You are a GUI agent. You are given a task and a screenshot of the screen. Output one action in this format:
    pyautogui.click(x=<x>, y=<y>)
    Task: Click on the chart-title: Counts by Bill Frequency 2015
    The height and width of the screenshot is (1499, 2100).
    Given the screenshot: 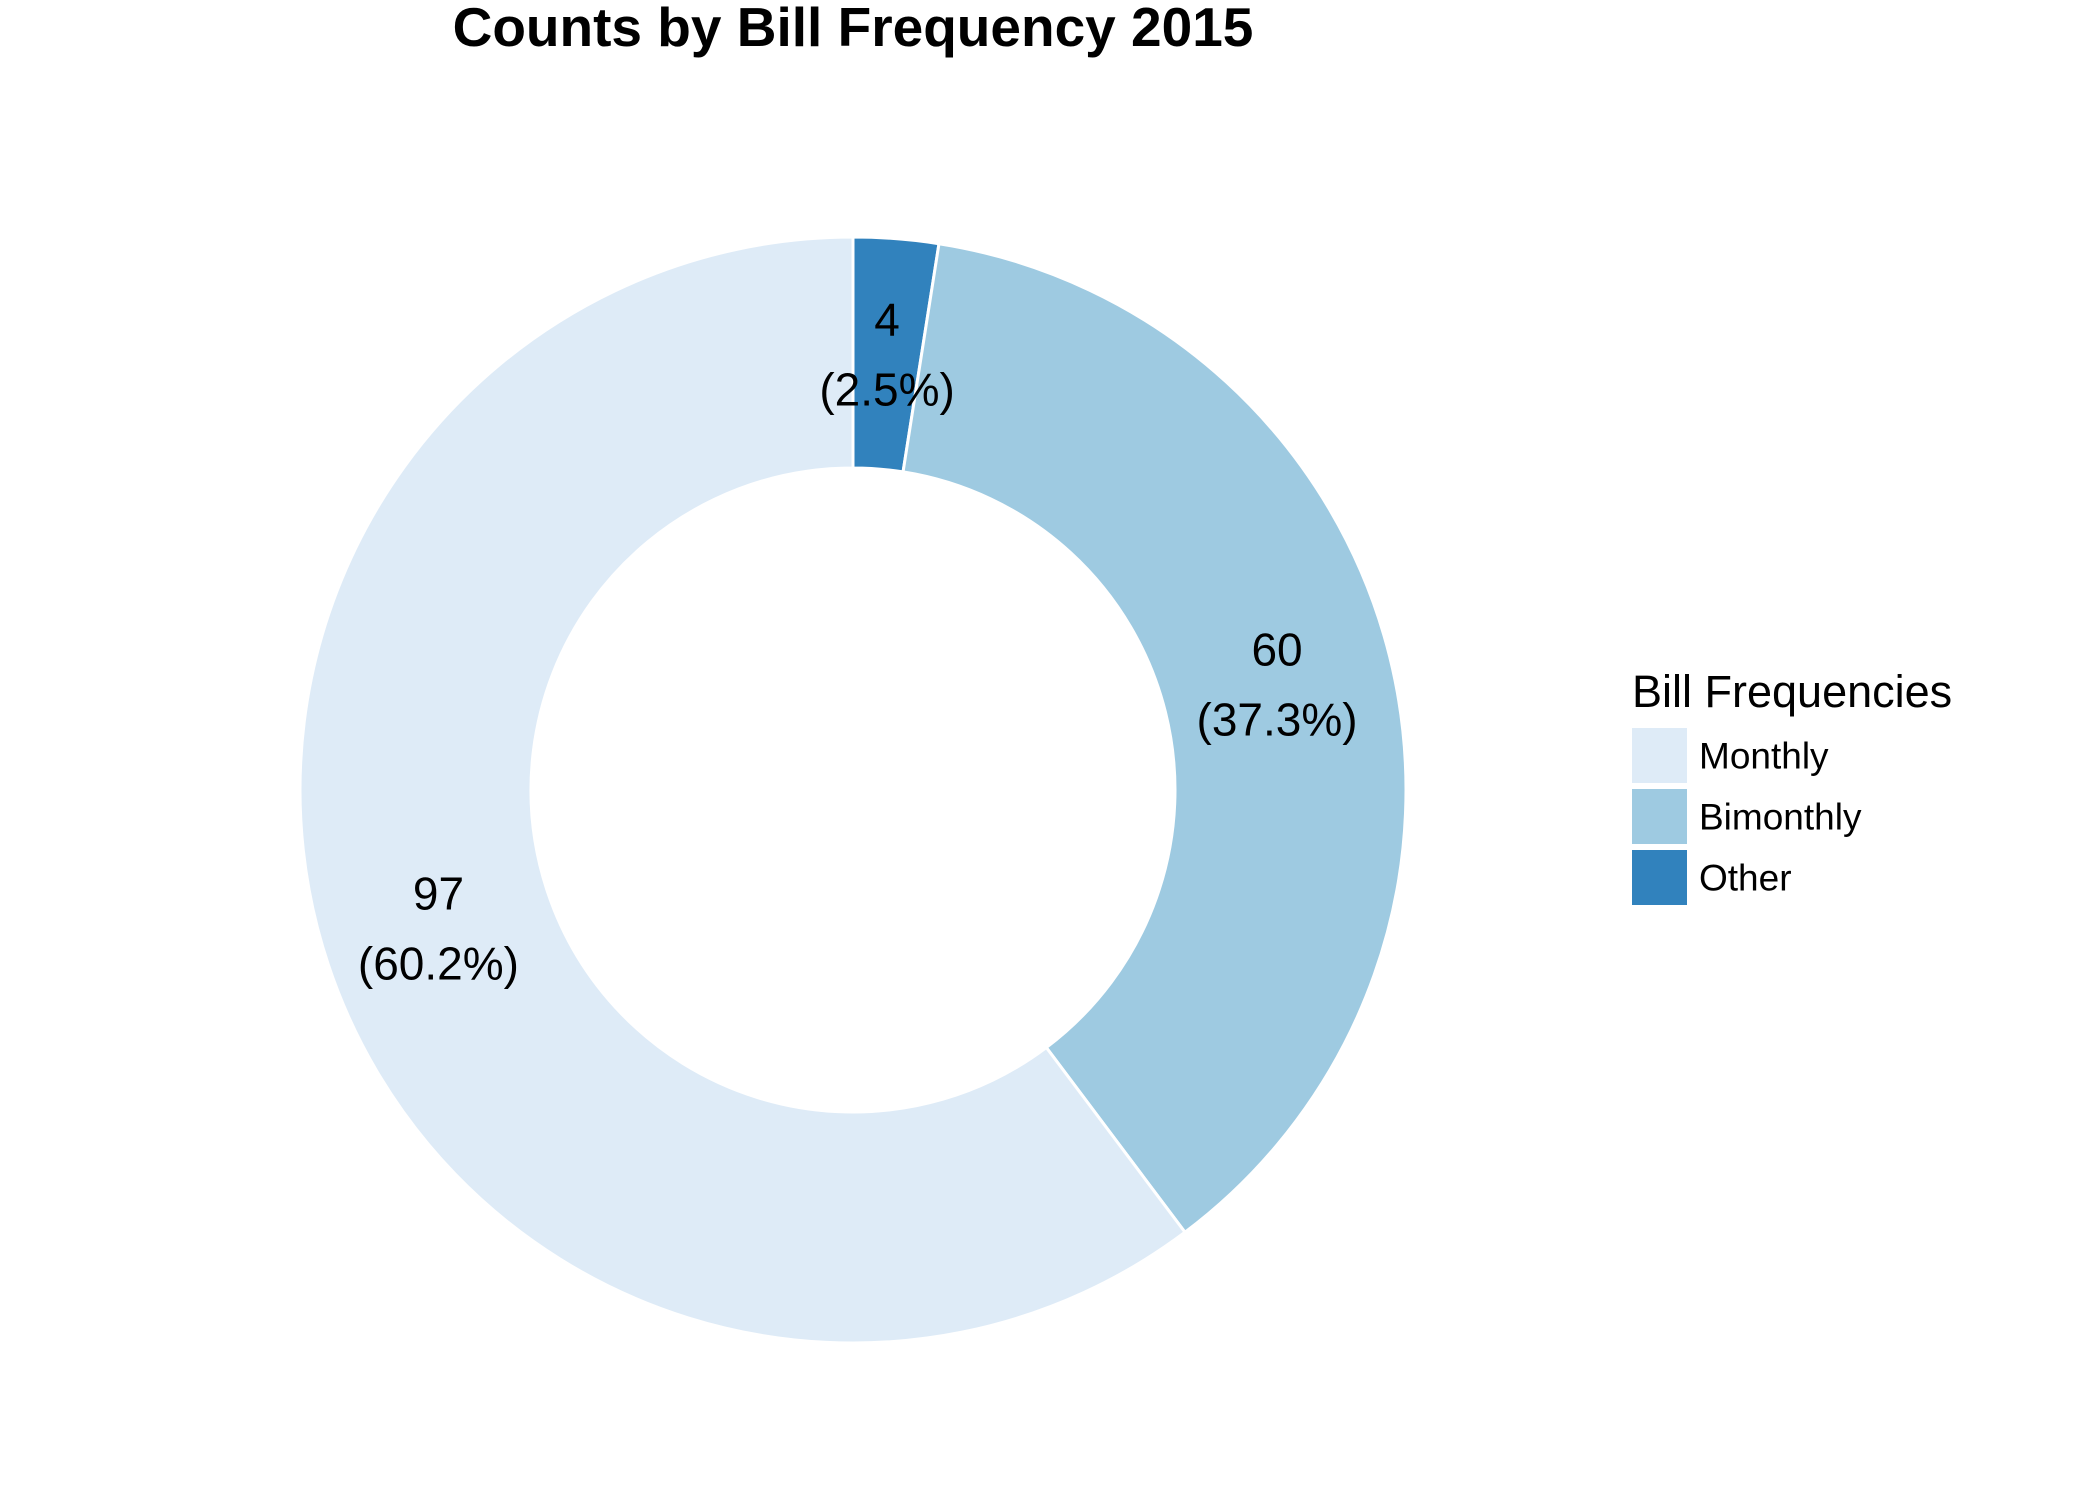 What is the action you would take?
    pyautogui.click(x=853, y=29)
    